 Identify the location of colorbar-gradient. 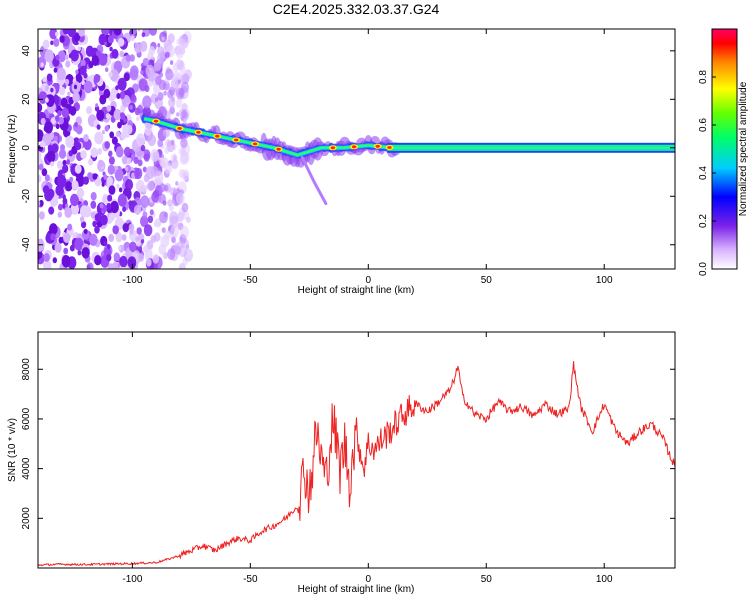
(724, 149).